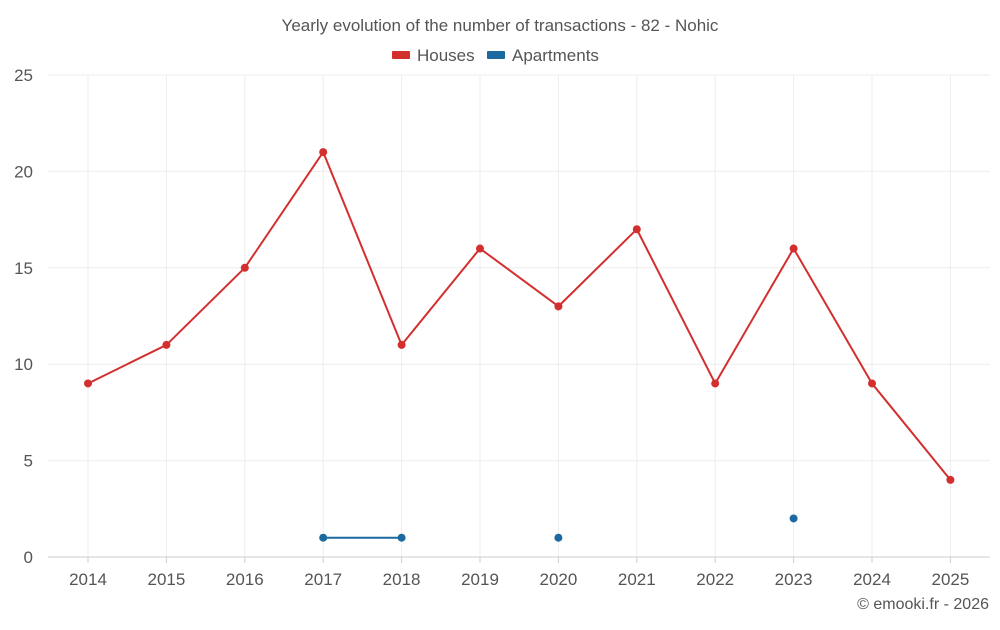 Image resolution: width=1000 pixels, height=630 pixels. I want to click on series-apartments, so click(558, 528).